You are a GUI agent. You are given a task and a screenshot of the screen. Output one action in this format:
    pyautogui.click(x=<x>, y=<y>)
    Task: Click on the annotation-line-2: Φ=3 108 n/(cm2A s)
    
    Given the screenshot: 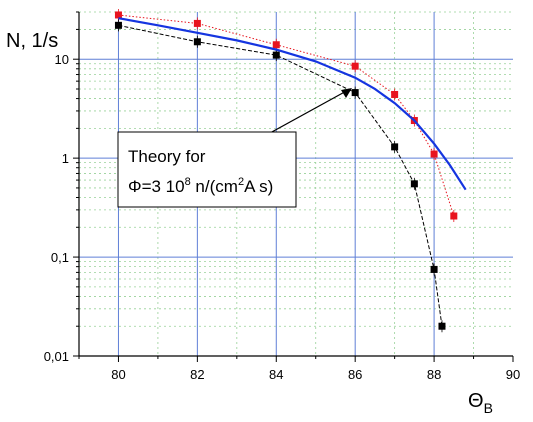 What is the action you would take?
    pyautogui.click(x=200, y=186)
    